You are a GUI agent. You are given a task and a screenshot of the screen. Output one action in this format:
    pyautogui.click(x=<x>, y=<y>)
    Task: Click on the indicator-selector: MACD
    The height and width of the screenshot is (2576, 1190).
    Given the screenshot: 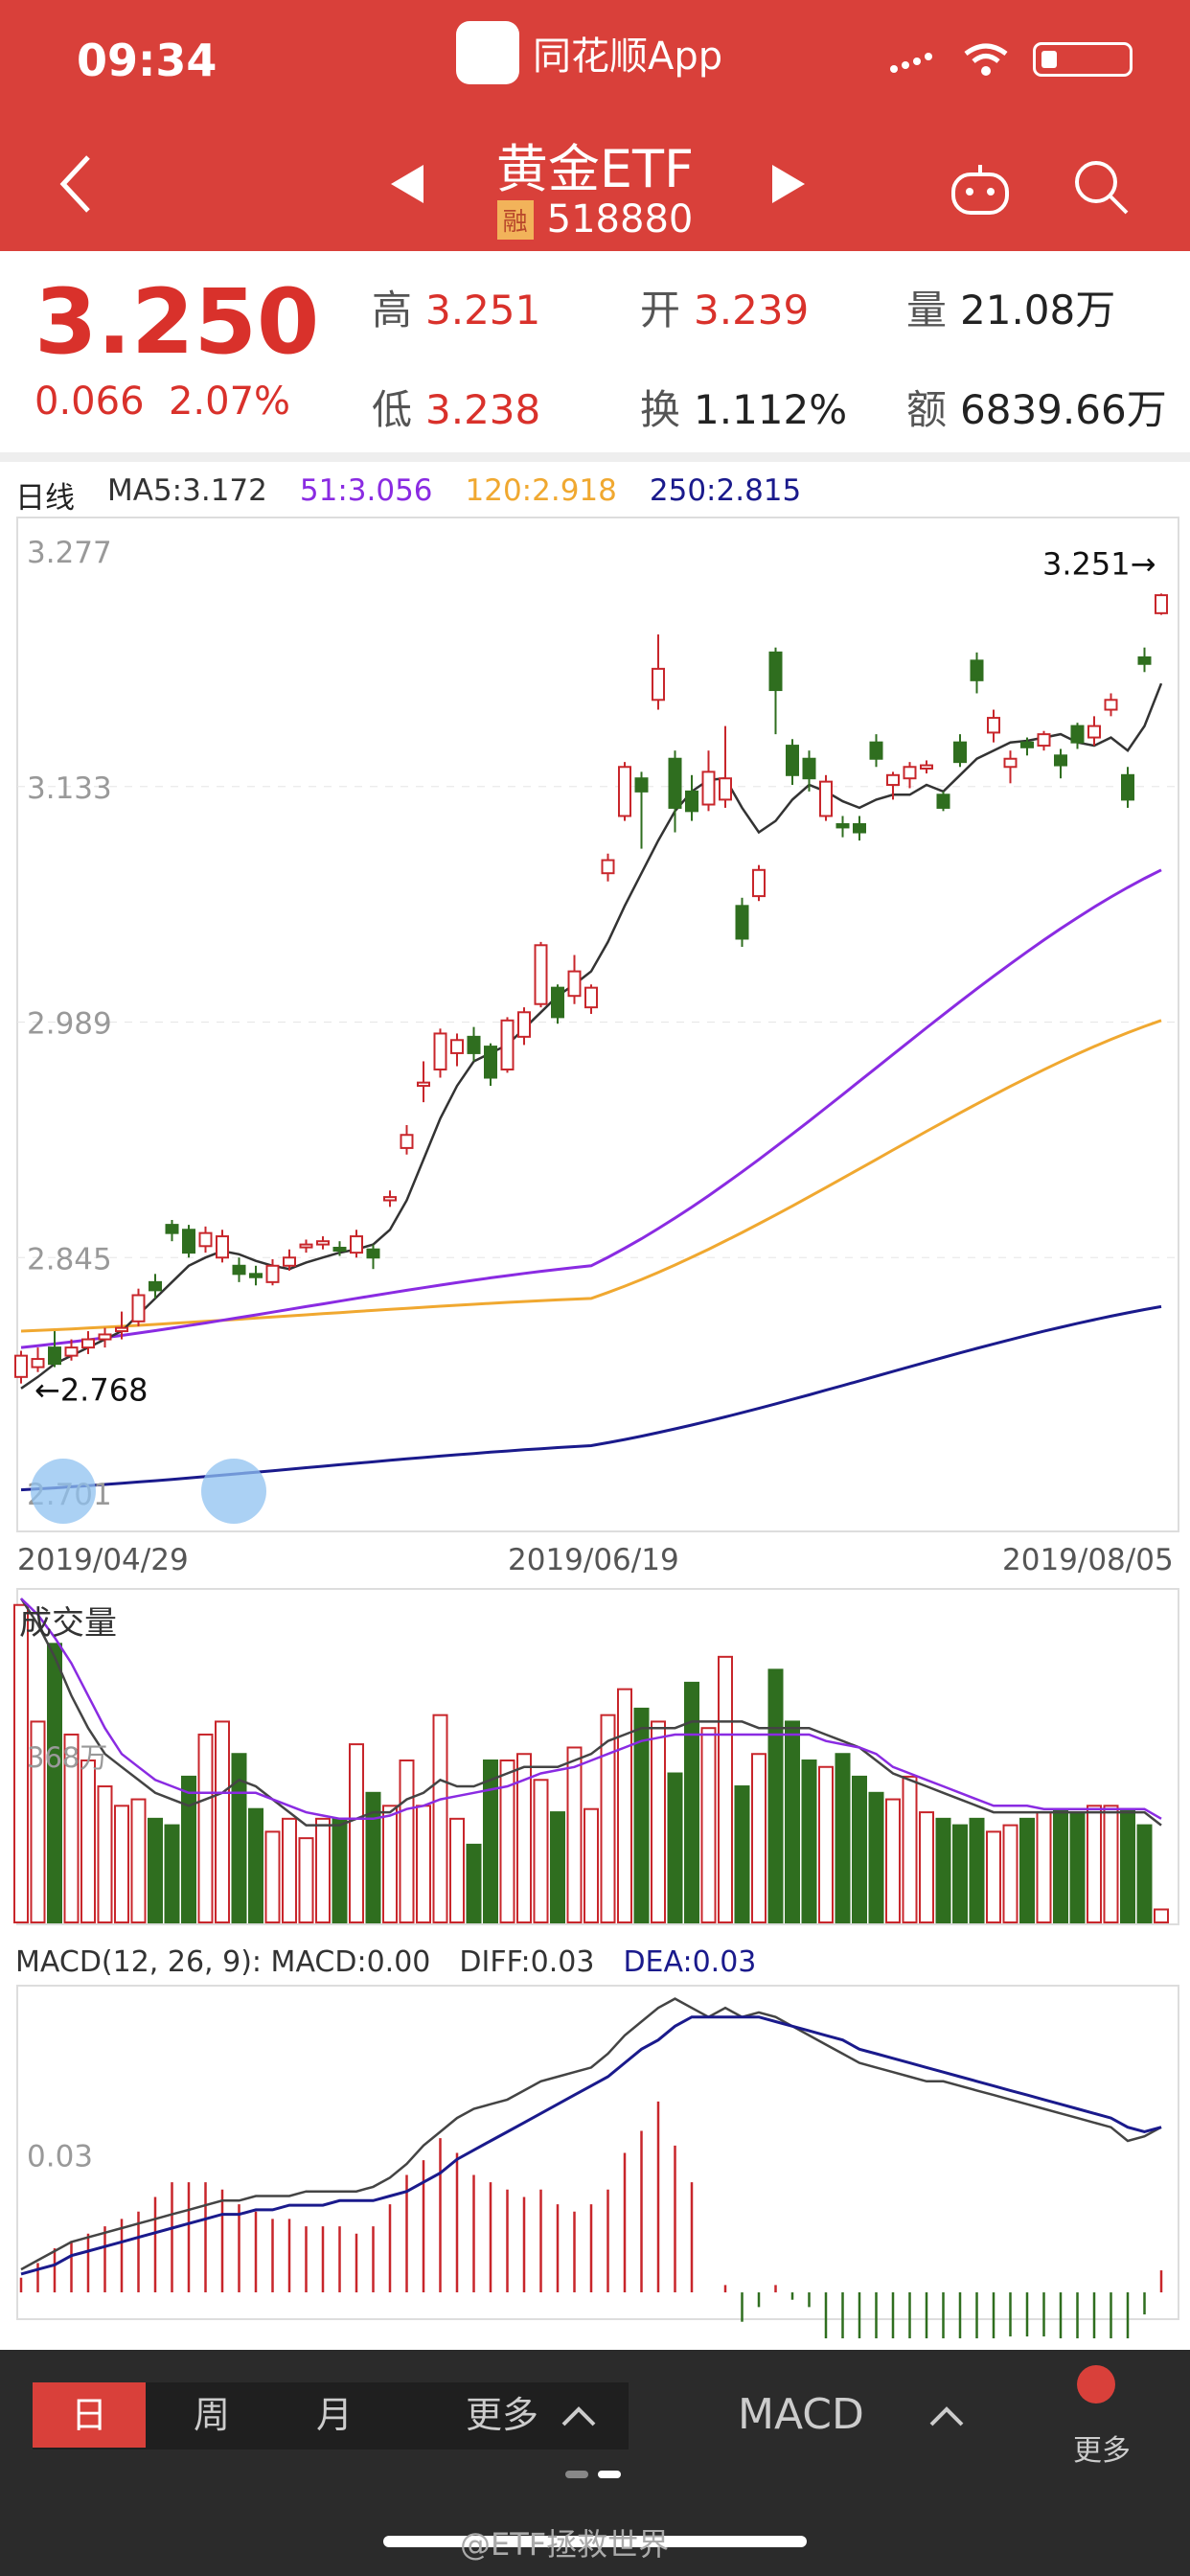 What is the action you would take?
    pyautogui.click(x=801, y=2414)
    